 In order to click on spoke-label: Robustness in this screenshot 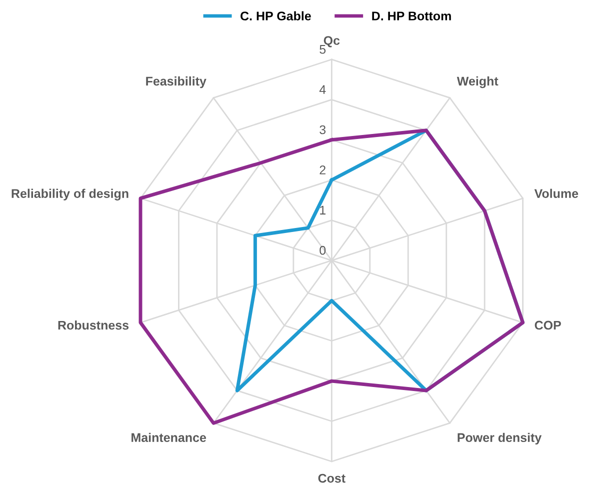, I will do `click(93, 325)`.